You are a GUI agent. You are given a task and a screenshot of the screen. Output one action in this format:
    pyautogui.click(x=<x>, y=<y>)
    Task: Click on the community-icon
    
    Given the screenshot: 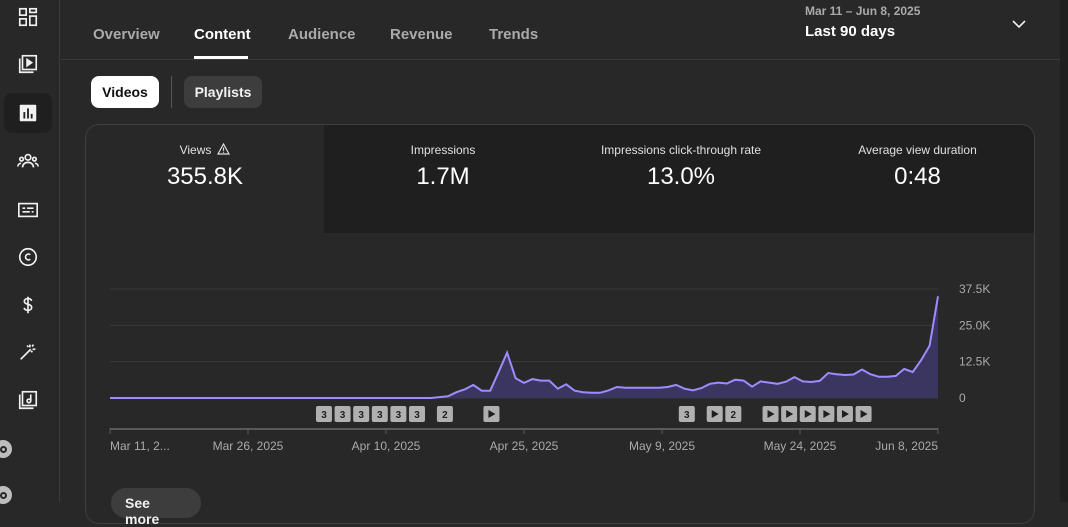 What is the action you would take?
    pyautogui.click(x=28, y=161)
    